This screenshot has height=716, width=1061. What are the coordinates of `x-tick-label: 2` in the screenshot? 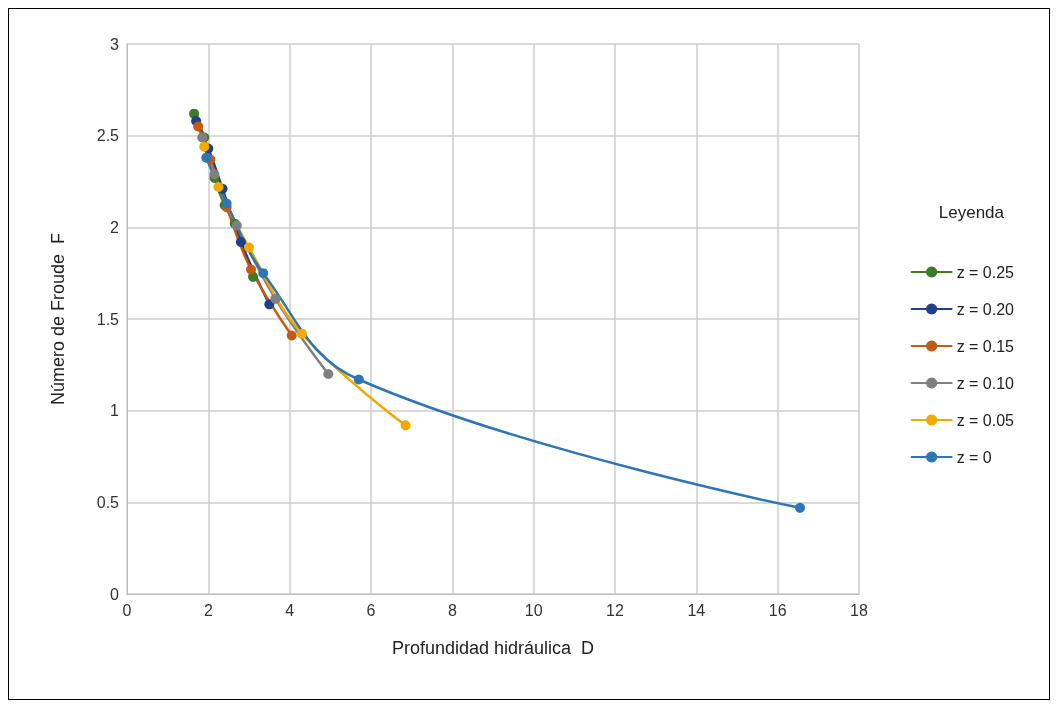 It's located at (208, 610).